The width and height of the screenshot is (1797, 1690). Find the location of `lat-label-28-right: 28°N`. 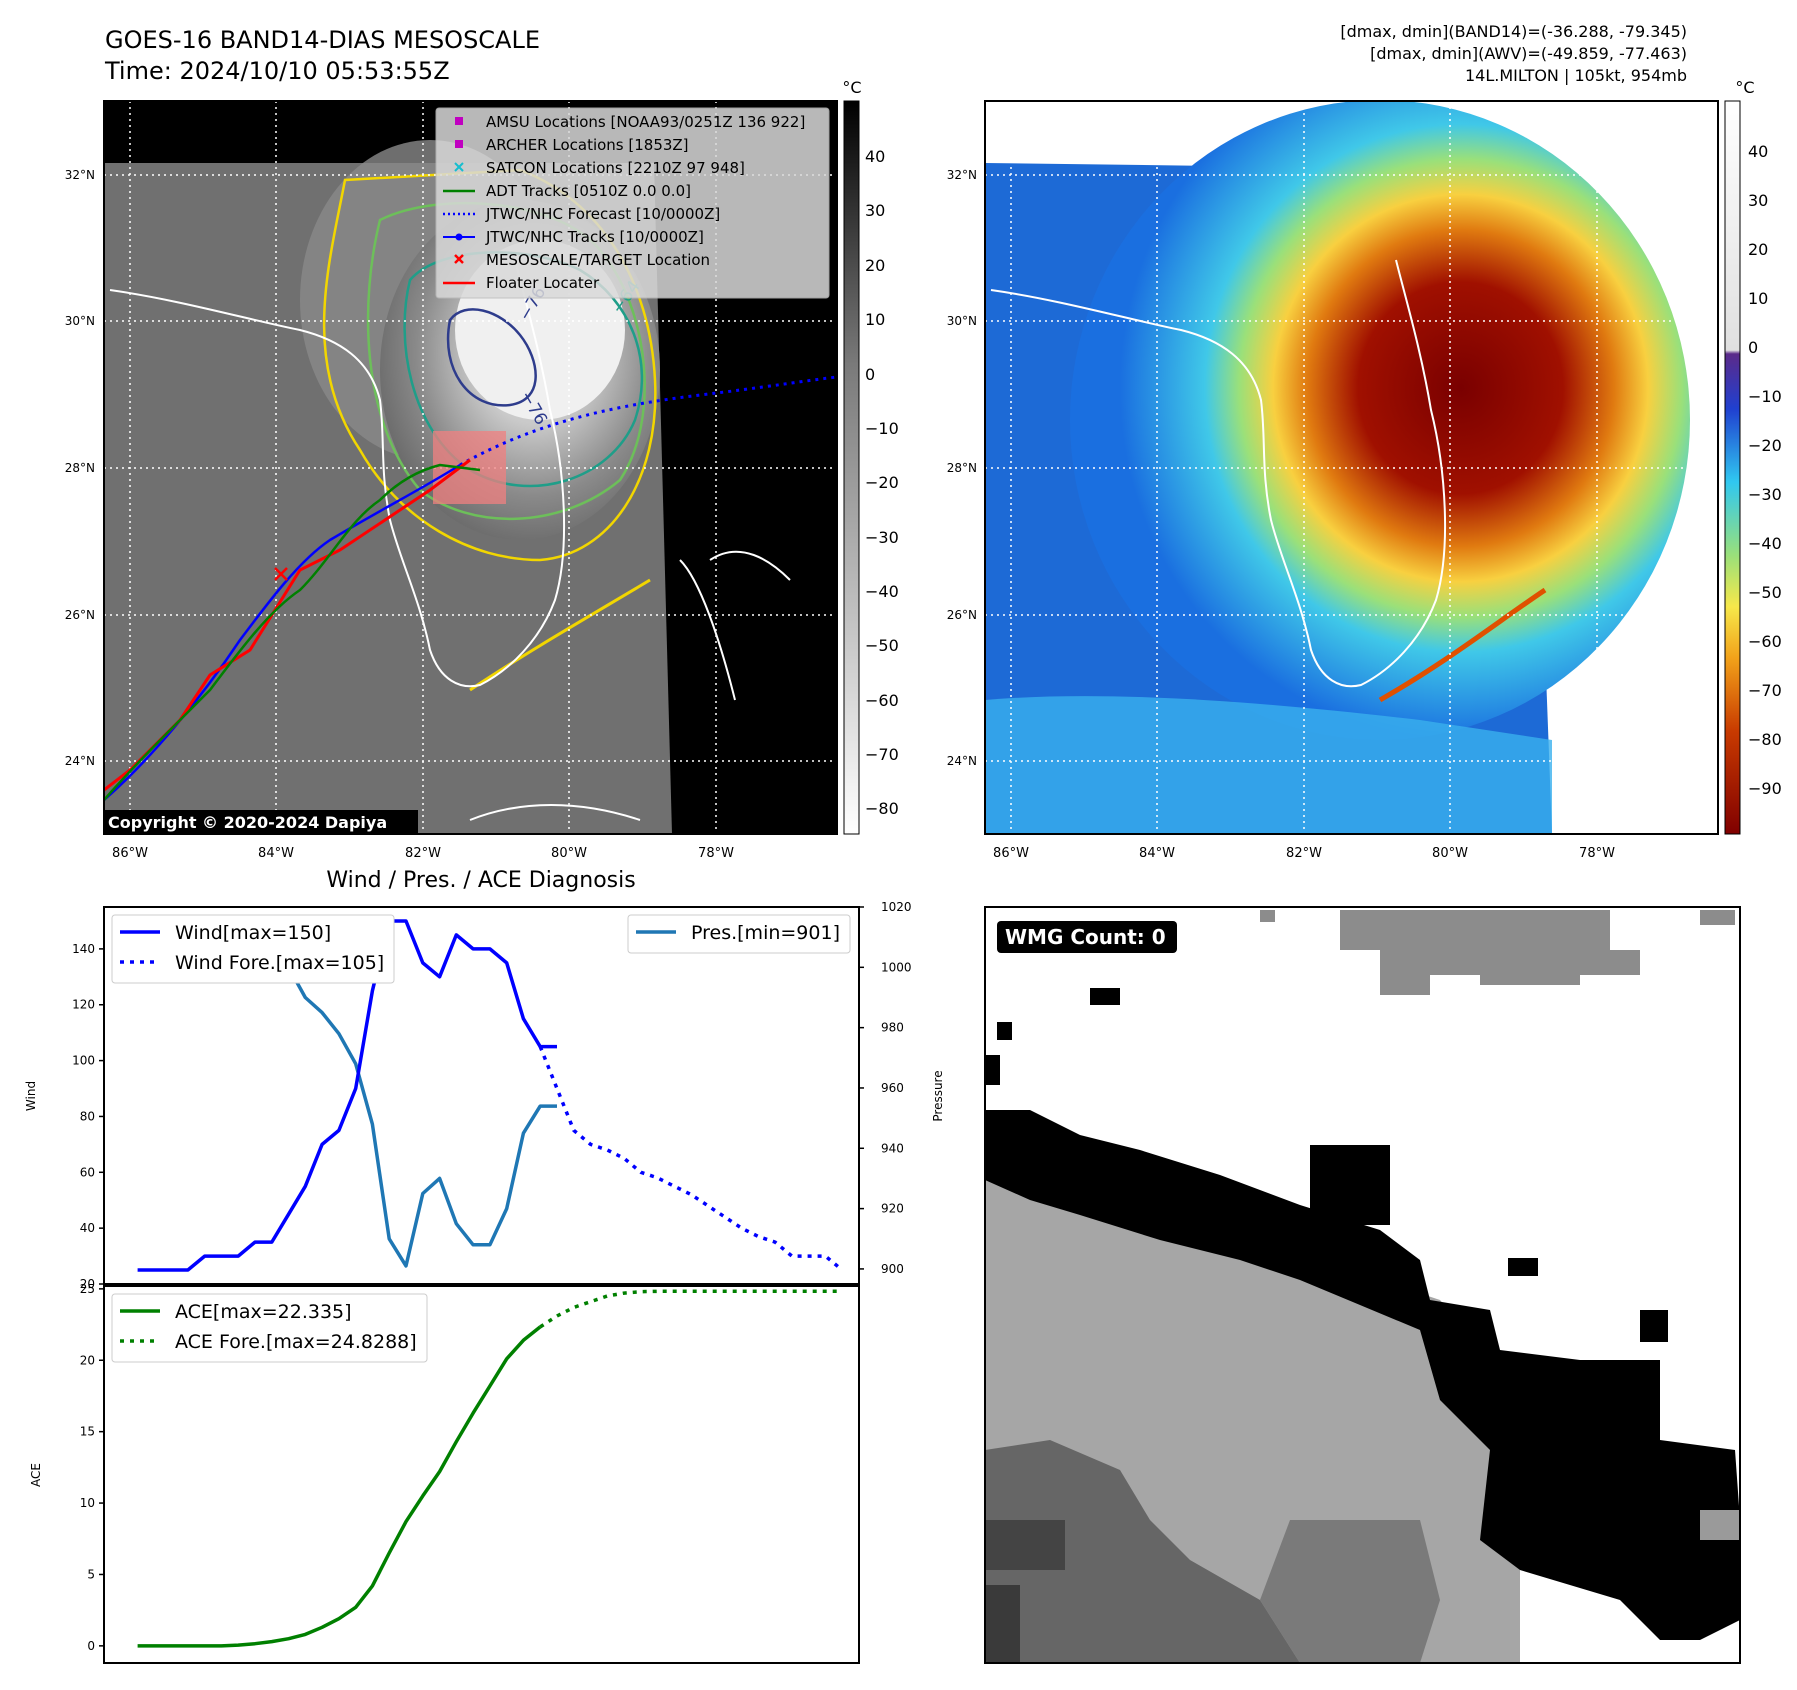

lat-label-28-right: 28°N is located at coordinates (962, 468).